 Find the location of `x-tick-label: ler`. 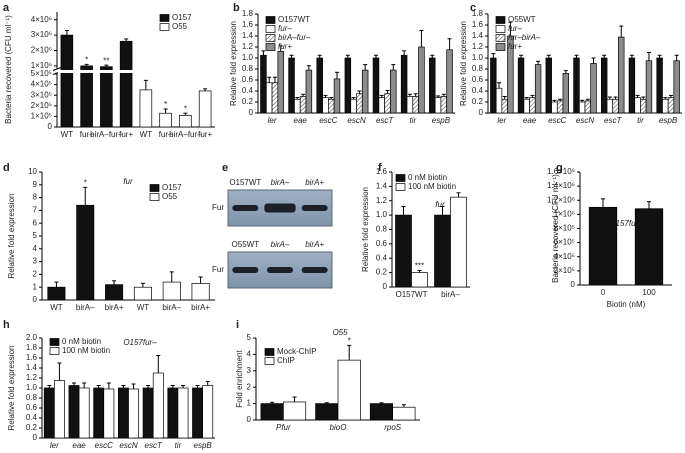

x-tick-label: ler is located at coordinates (272, 120).